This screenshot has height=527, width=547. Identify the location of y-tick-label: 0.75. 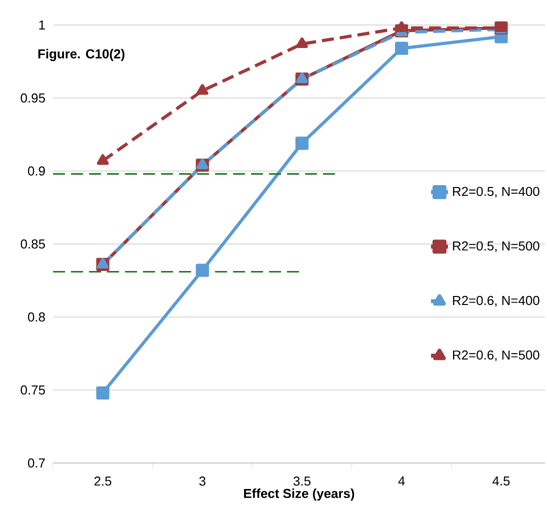
(32, 390).